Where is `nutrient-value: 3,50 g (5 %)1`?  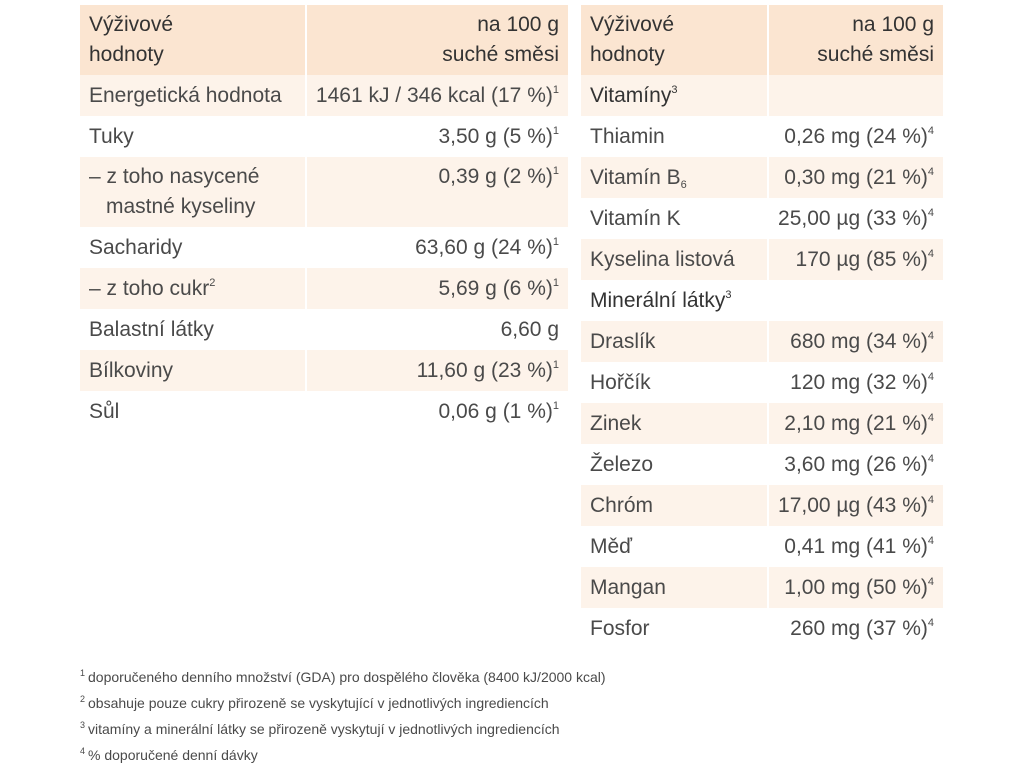
nutrient-value: 3,50 g (5 %)1 is located at coordinates (436, 136).